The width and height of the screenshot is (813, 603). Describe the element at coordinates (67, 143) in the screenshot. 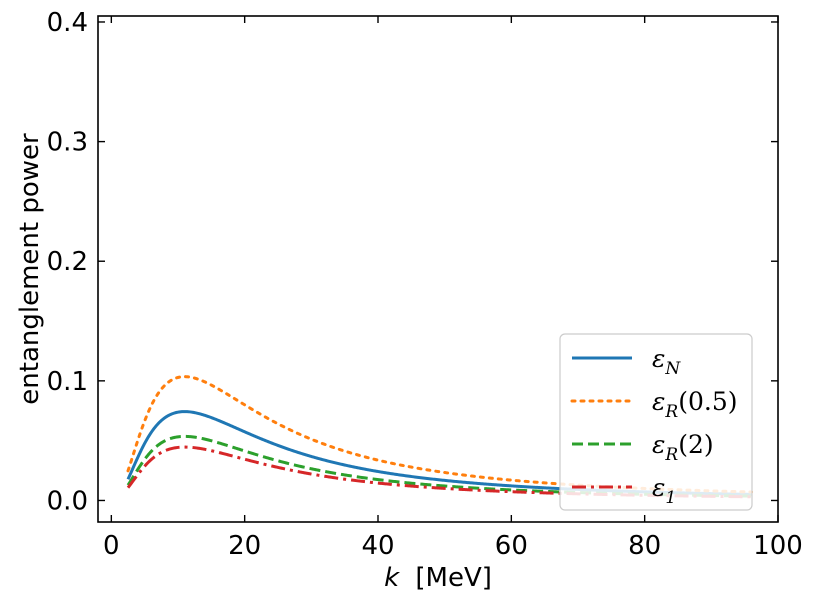

I see `y-tick-label: 0.3` at that location.